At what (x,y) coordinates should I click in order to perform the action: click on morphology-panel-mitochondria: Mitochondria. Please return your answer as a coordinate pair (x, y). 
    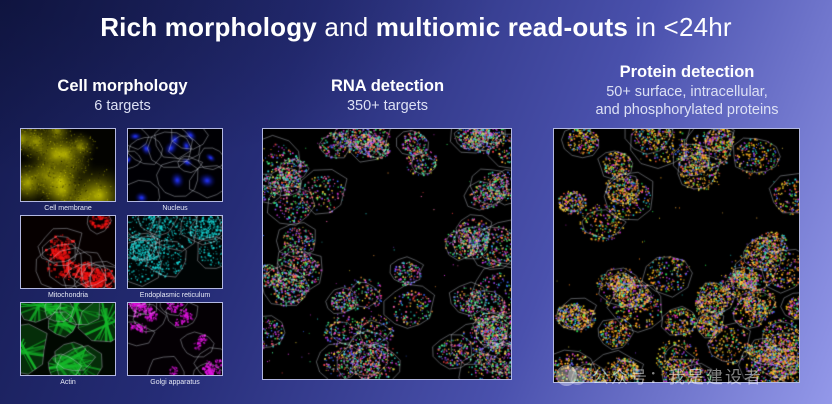
    Looking at the image, I should click on (68, 258).